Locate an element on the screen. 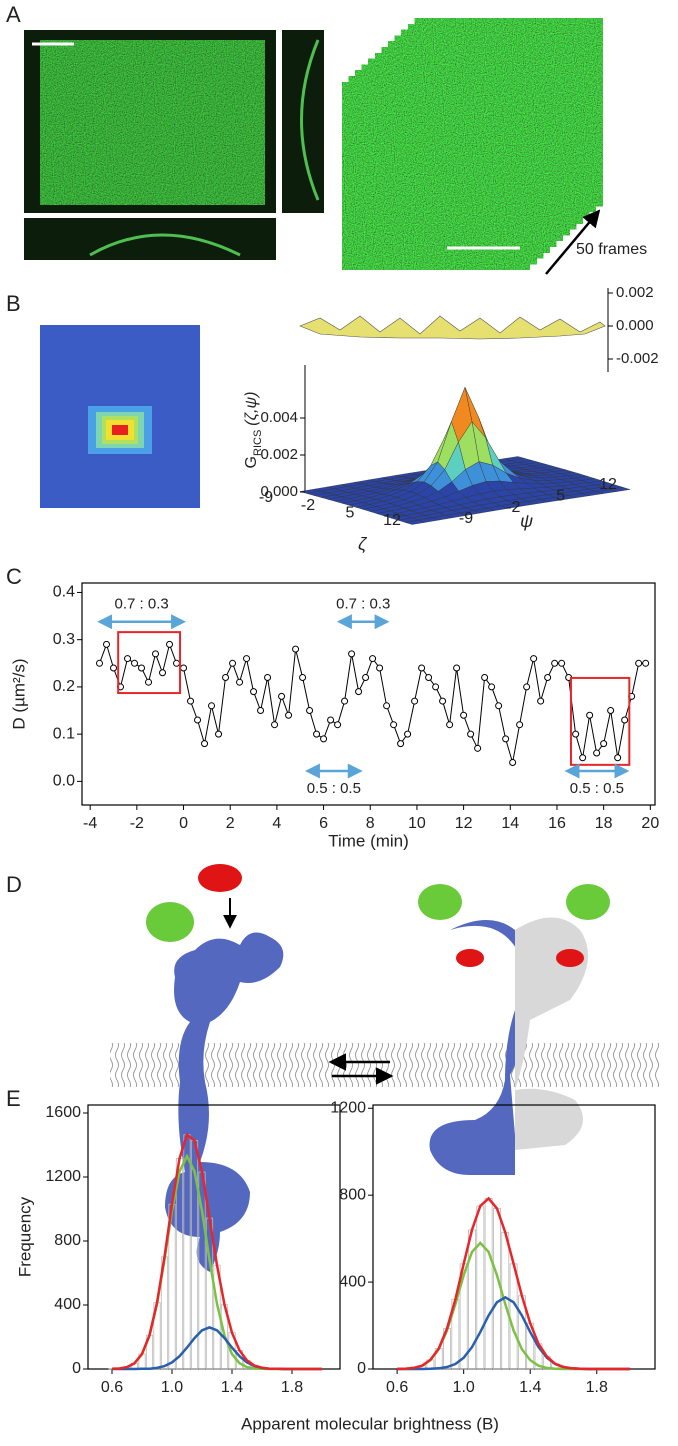 This screenshot has width=678, height=1446. psi-tick-label: 12 is located at coordinates (608, 484).